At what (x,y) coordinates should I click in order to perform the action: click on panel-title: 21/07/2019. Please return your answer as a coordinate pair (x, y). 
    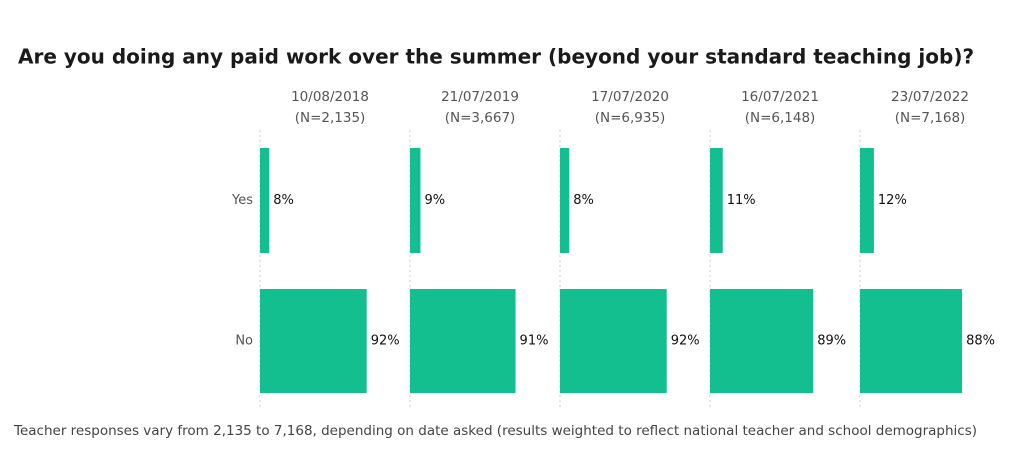
    Looking at the image, I should click on (480, 97).